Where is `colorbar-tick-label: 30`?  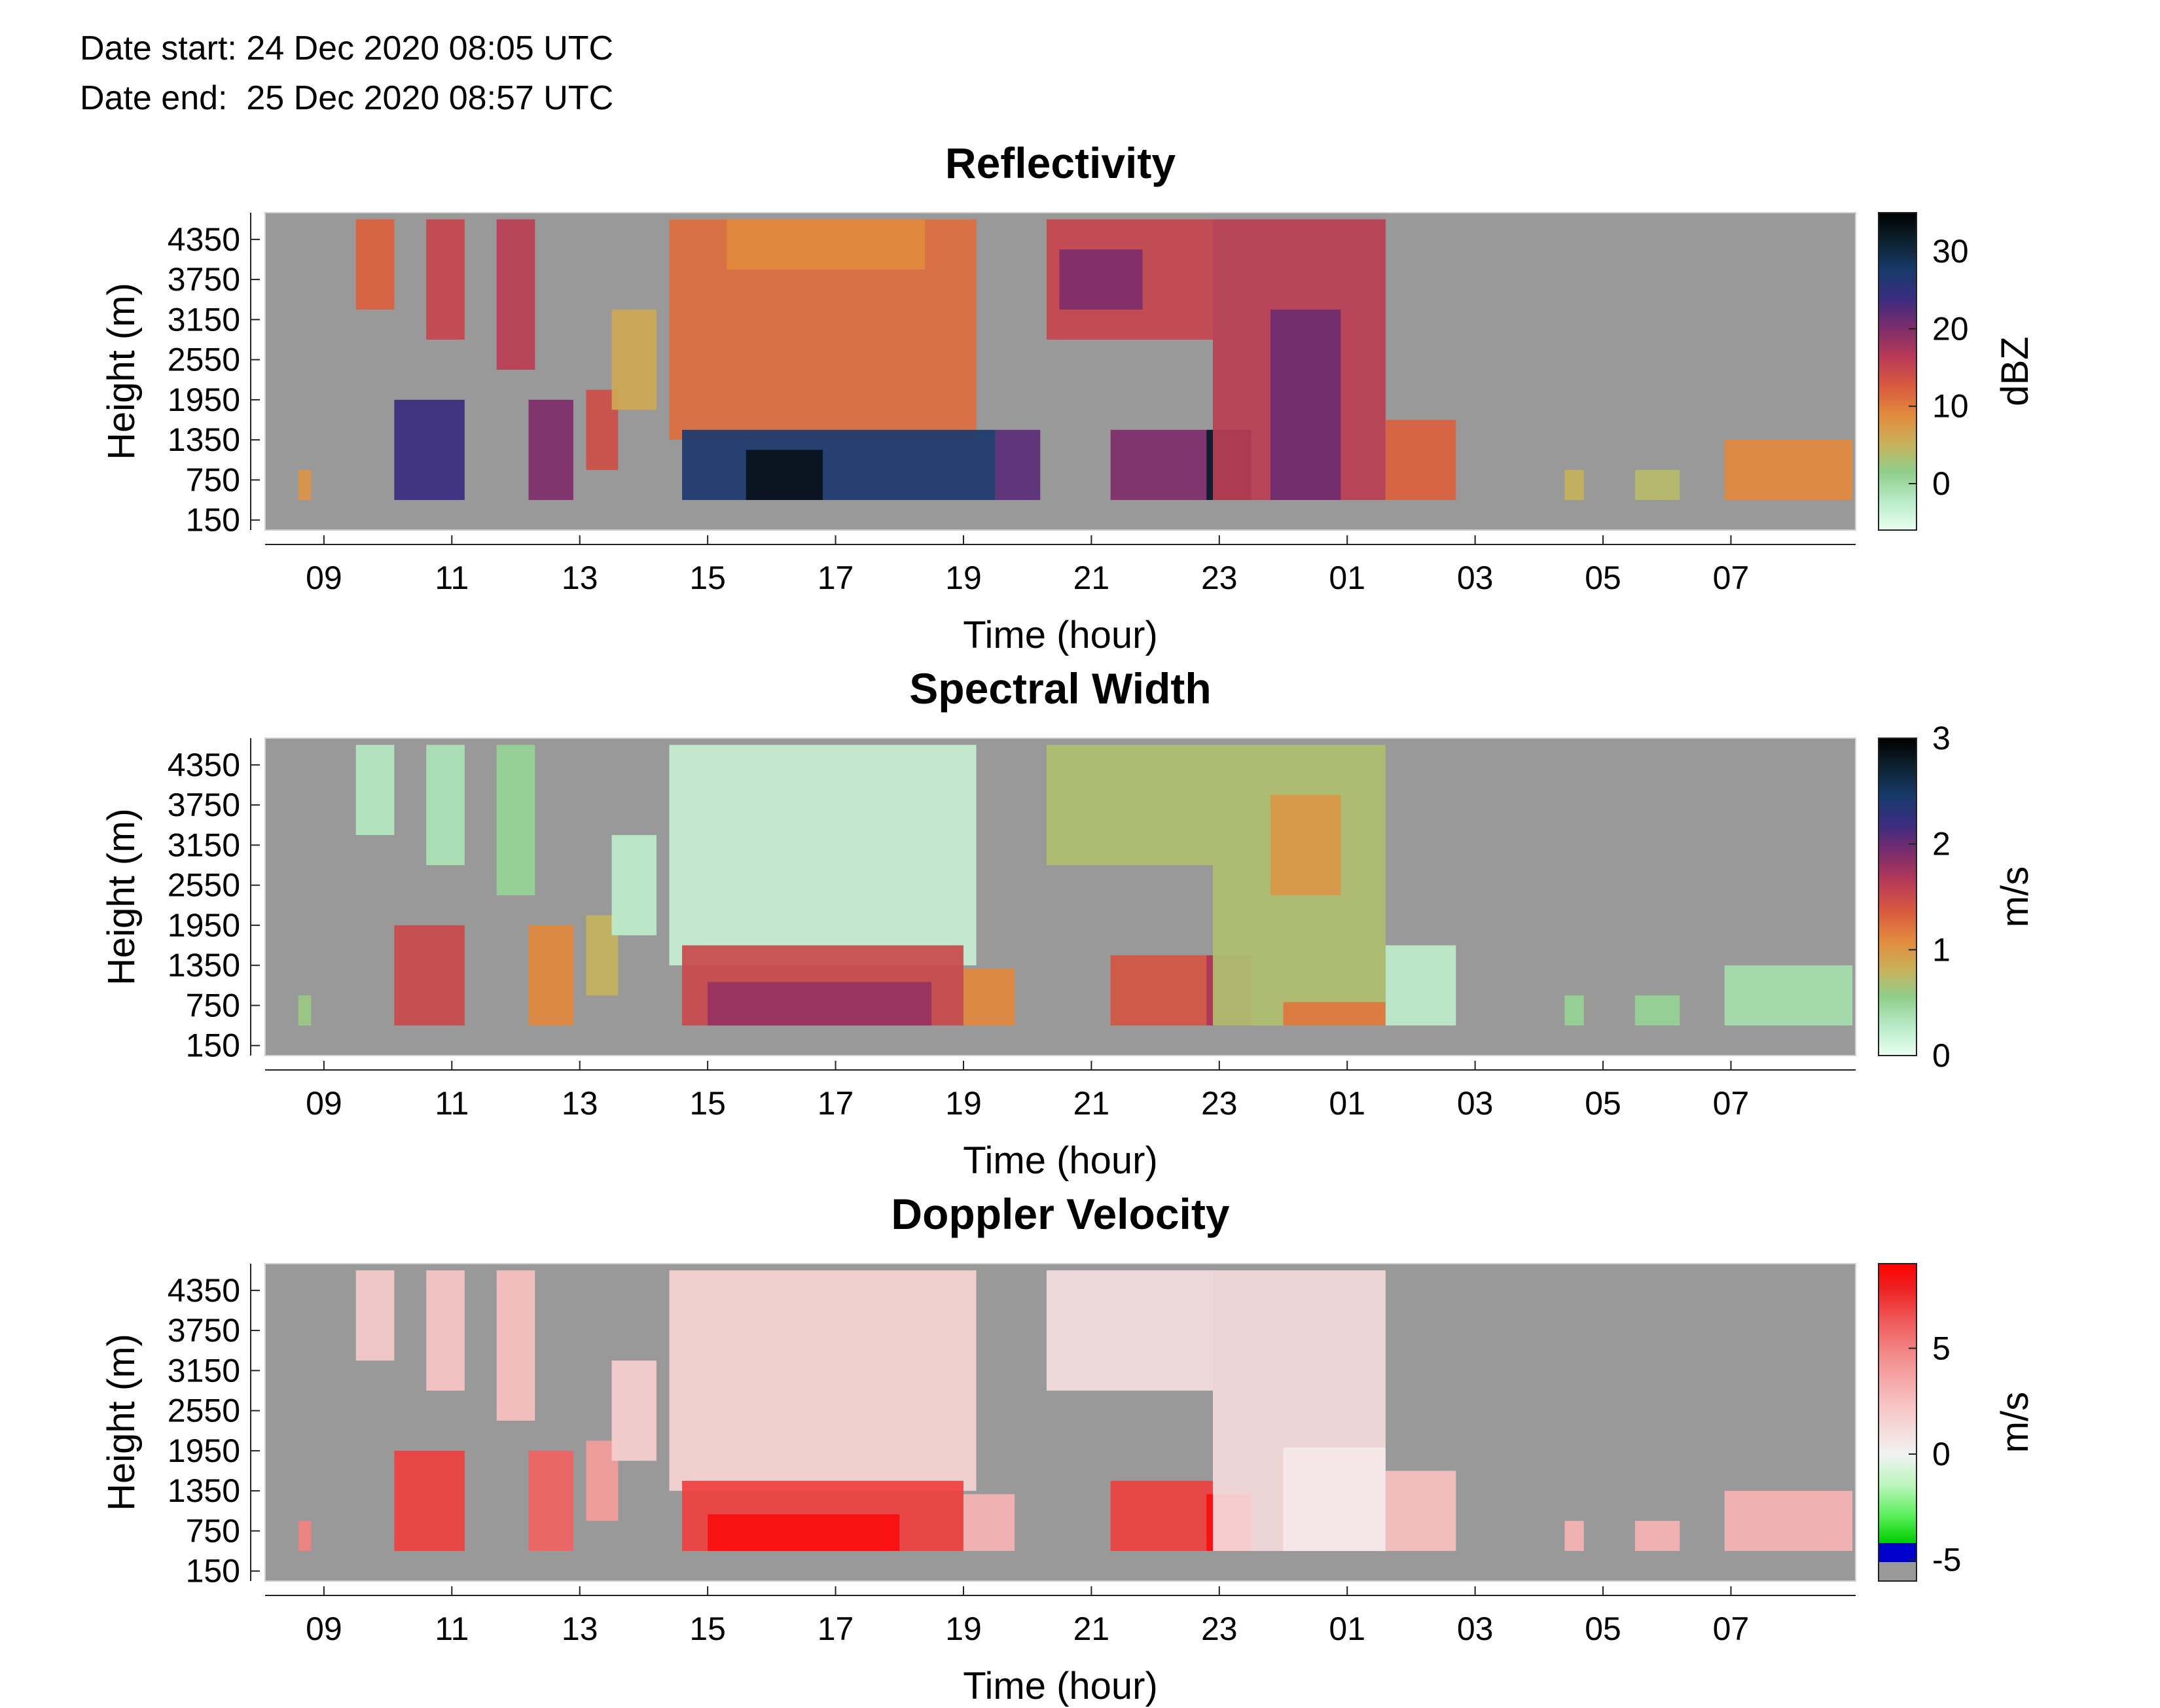
colorbar-tick-label: 30 is located at coordinates (1950, 252).